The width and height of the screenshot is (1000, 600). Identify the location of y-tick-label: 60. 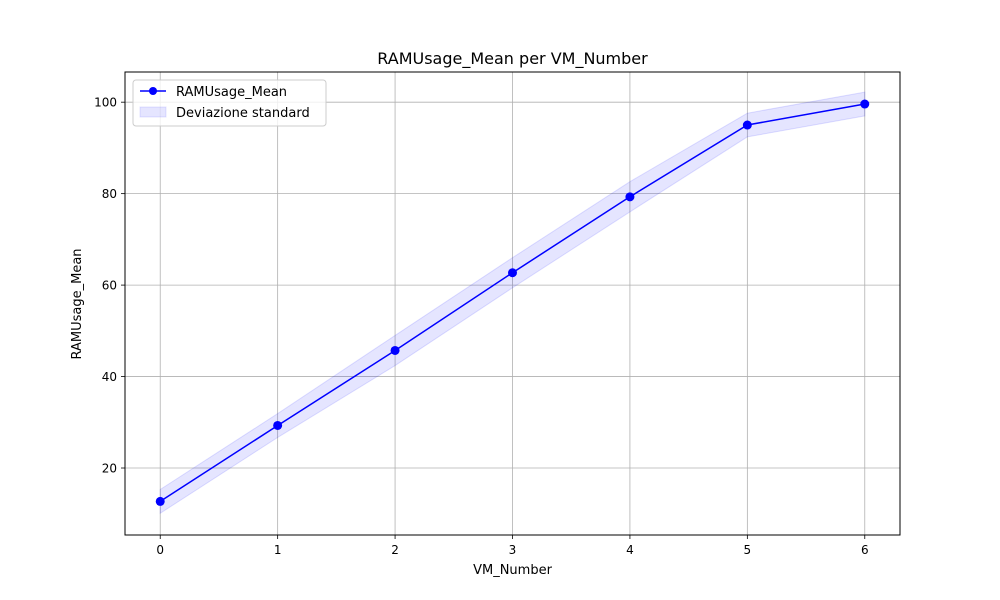
(109, 286).